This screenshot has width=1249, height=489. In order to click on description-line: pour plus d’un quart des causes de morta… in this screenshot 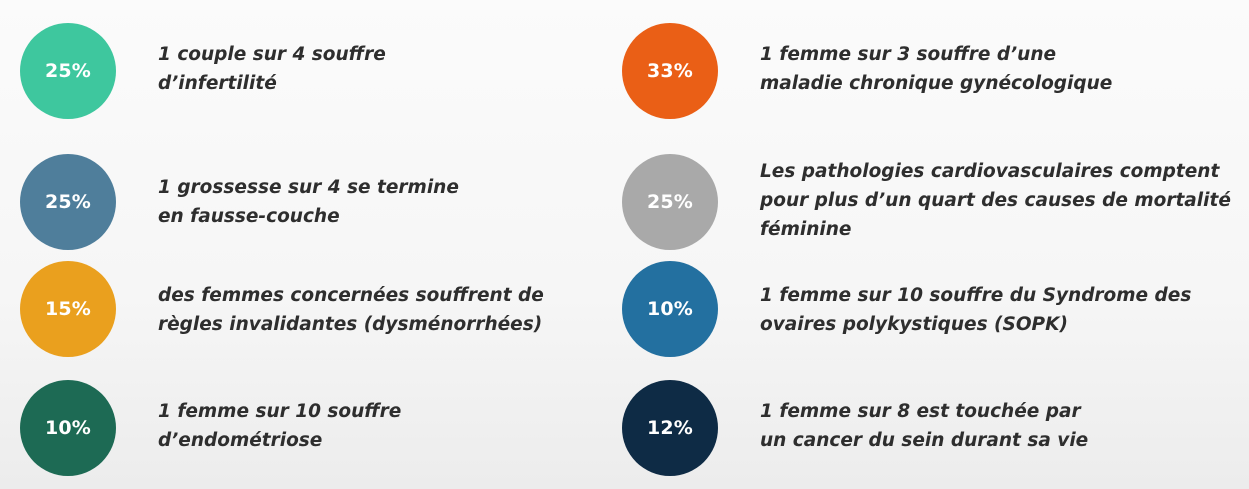, I will do `click(995, 200)`.